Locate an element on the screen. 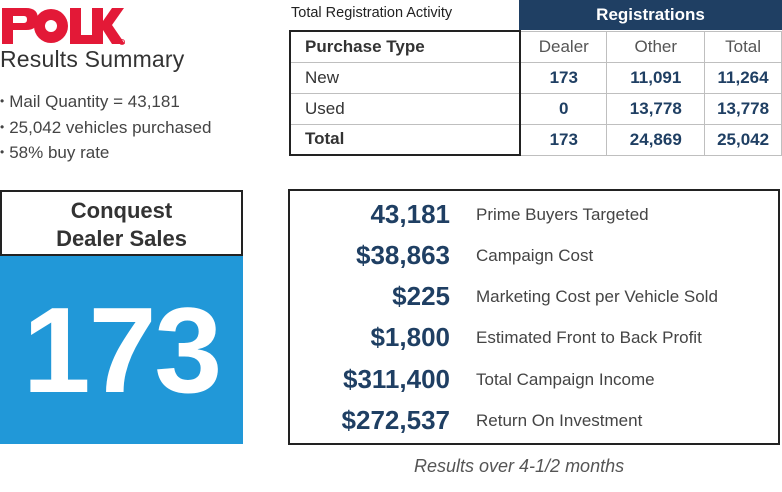 This screenshot has width=782, height=492. metric-row: $225 Marketing Cost per Vehicle Sold is located at coordinates (534, 296).